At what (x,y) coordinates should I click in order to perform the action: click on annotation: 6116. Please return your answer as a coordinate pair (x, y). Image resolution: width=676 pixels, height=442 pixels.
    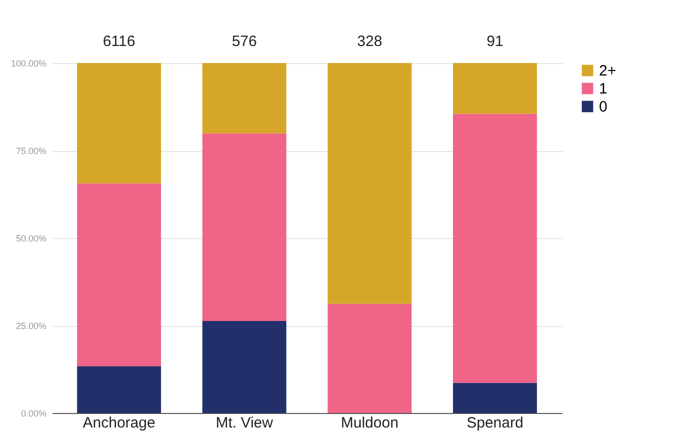
    Looking at the image, I should click on (119, 41).